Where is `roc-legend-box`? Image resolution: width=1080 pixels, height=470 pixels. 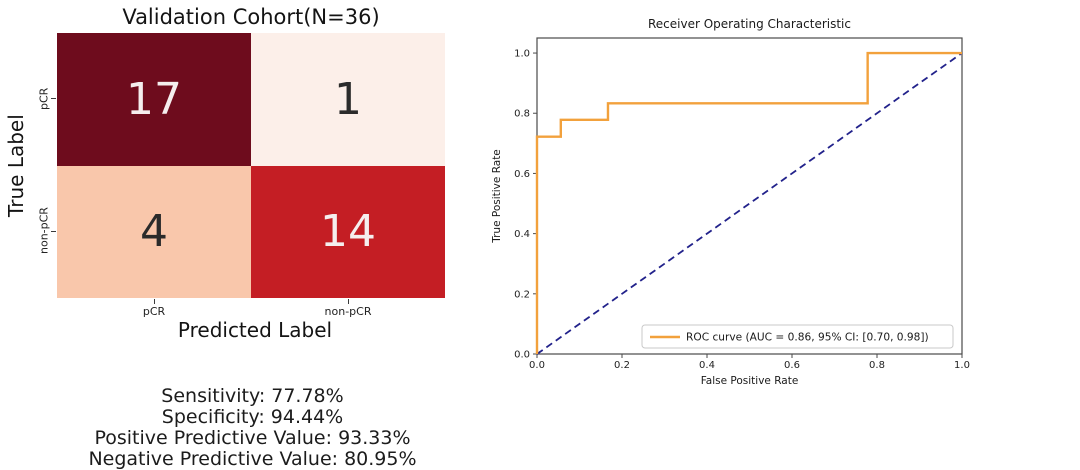
roc-legend-box is located at coordinates (797, 336).